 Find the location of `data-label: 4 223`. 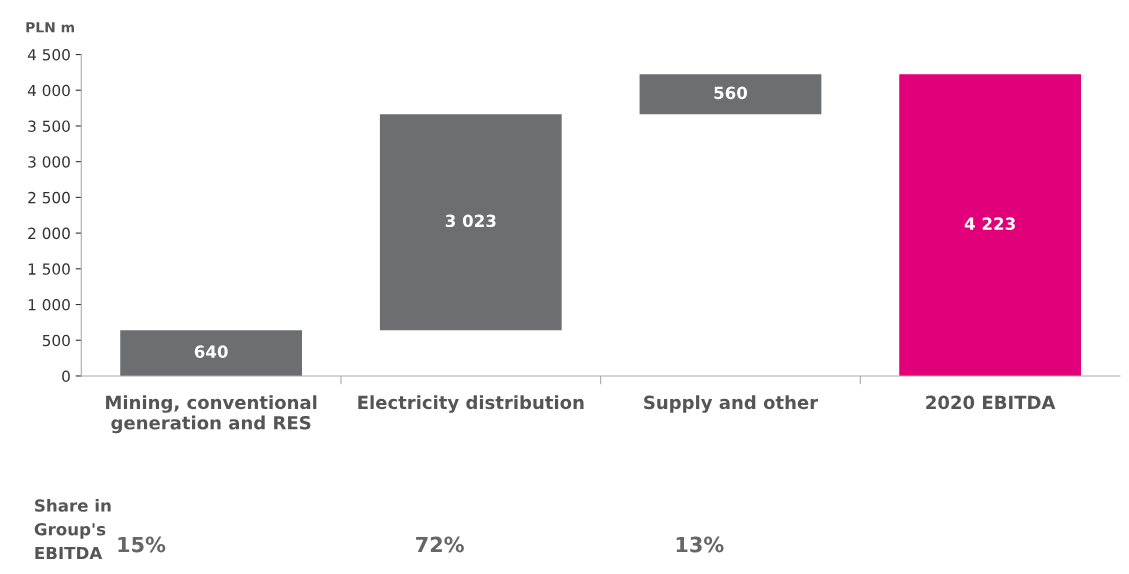

data-label: 4 223 is located at coordinates (989, 223).